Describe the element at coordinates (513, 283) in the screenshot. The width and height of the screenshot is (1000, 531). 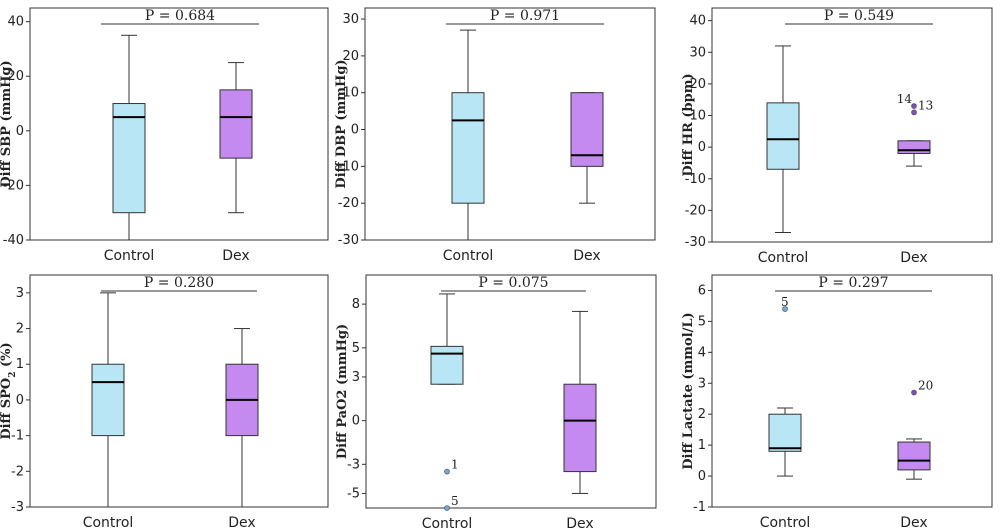
I see `p-value-label: P = 0.075` at that location.